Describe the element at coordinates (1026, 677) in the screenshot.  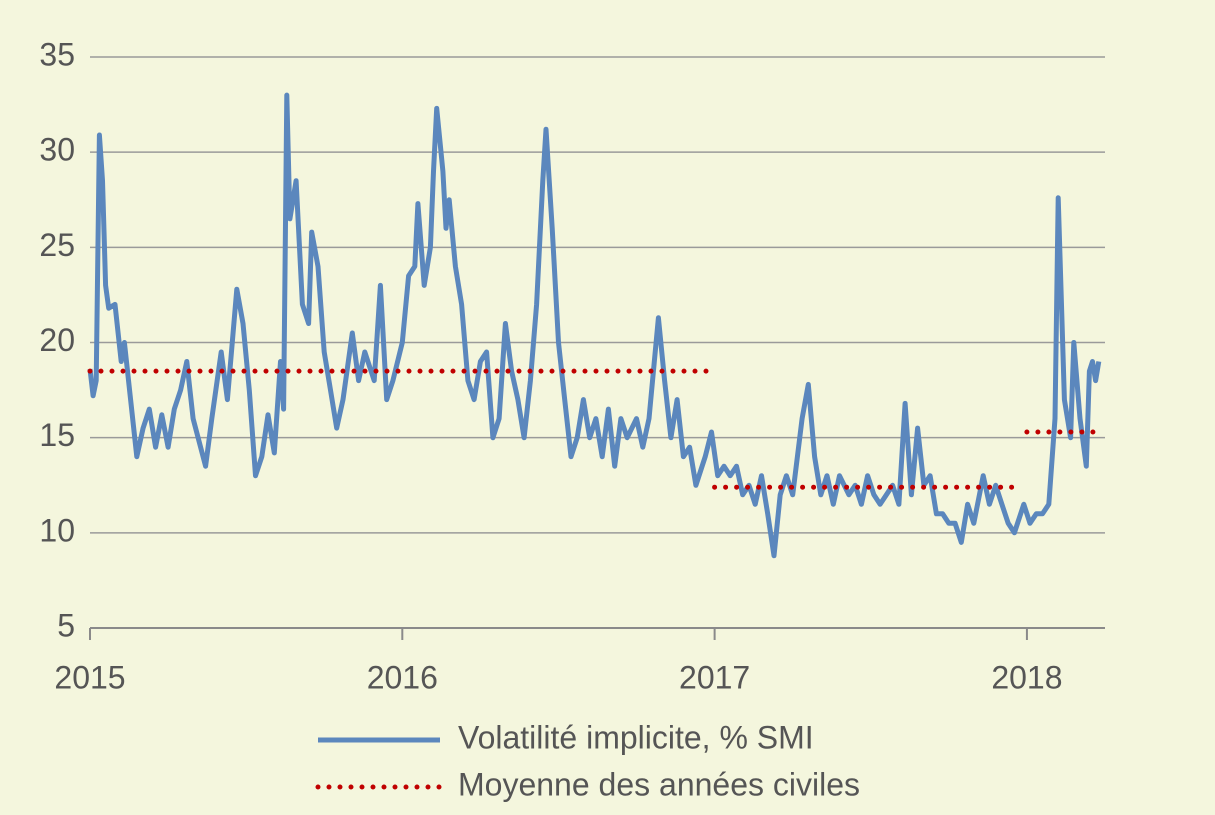
I see `x-tick-label: 2018` at that location.